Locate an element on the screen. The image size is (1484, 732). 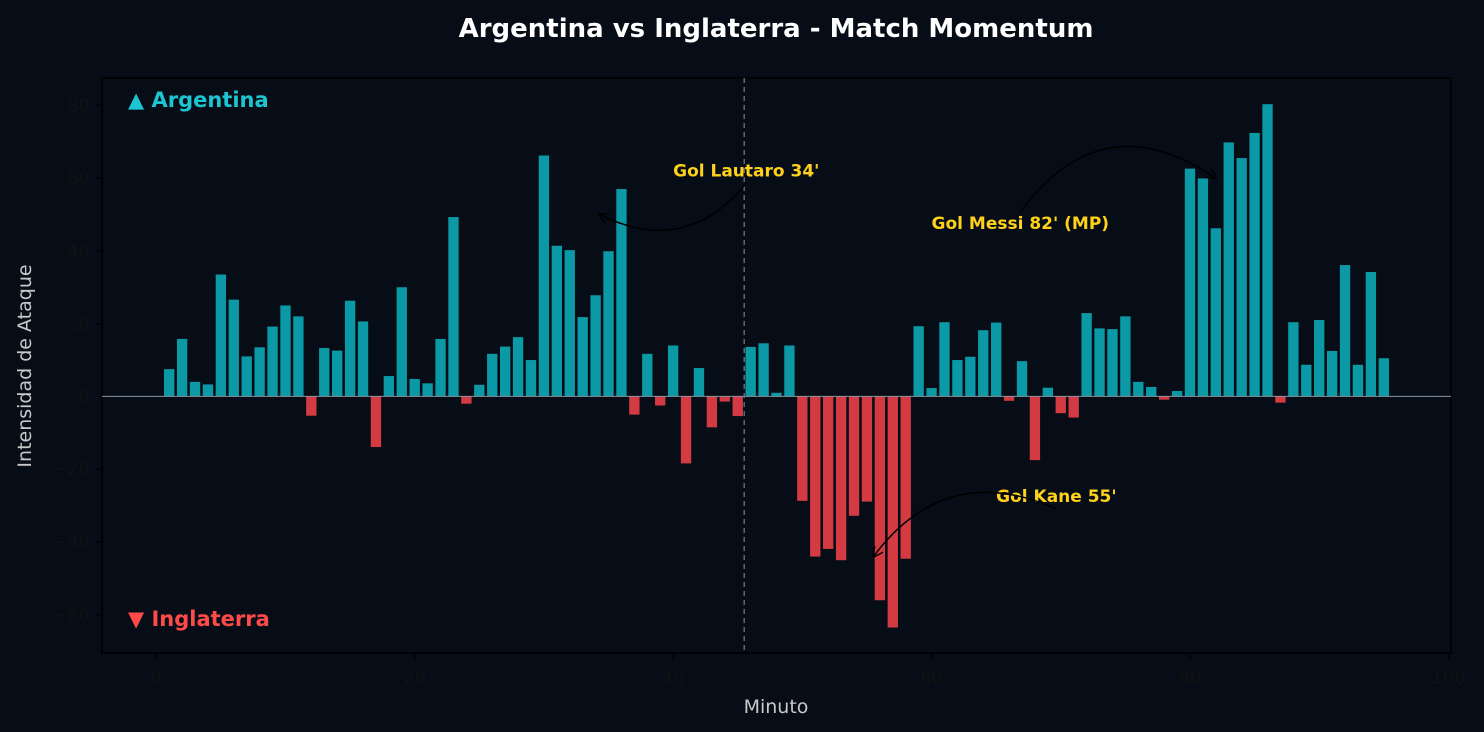
y-tick-label: −20 is located at coordinates (71, 469).